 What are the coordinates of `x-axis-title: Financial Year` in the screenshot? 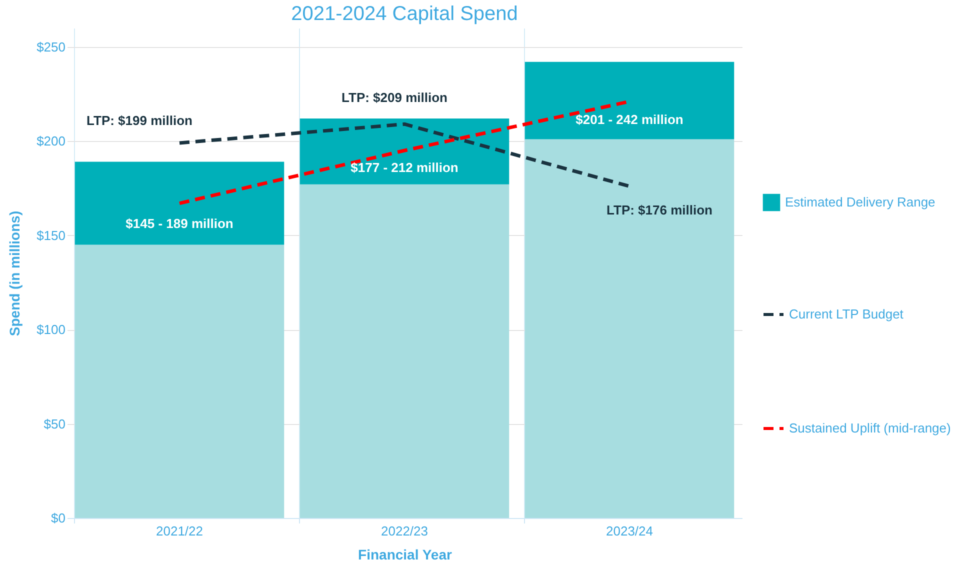 It's located at (405, 554).